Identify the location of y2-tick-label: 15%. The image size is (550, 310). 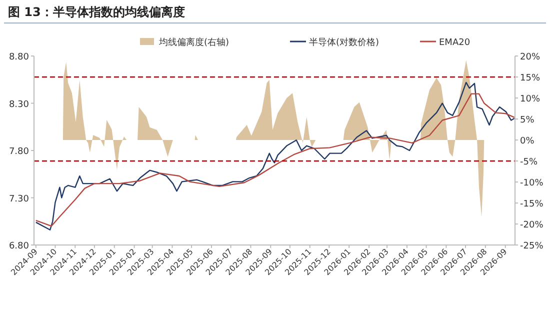
(530, 79).